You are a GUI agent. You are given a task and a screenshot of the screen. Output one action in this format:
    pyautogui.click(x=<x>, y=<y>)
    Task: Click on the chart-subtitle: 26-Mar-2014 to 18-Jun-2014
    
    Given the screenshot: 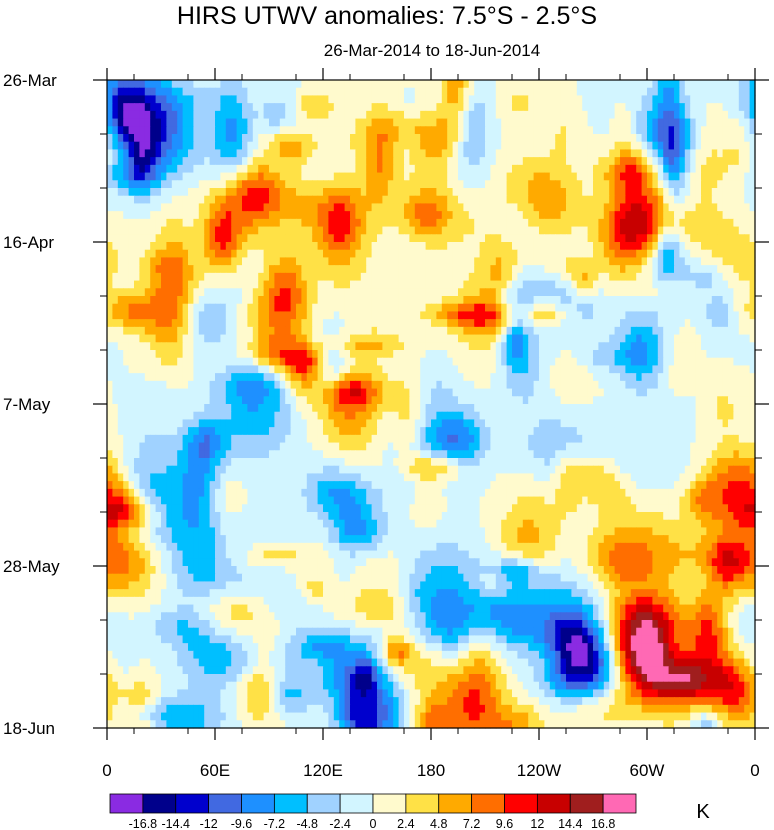 What is the action you would take?
    pyautogui.click(x=432, y=50)
    